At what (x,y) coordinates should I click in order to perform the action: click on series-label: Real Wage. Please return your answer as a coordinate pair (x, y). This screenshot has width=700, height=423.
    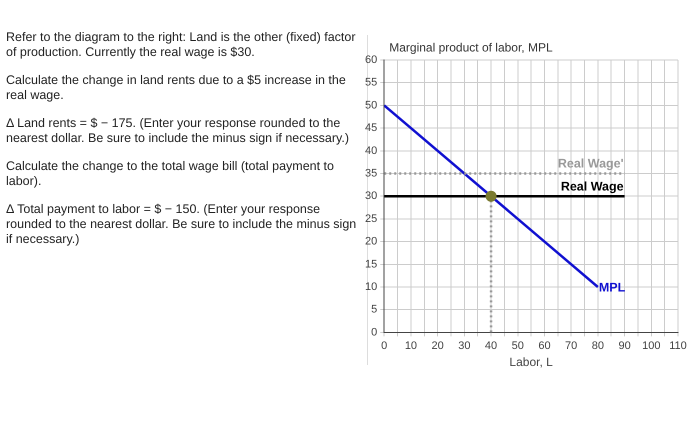
    Looking at the image, I should click on (592, 186).